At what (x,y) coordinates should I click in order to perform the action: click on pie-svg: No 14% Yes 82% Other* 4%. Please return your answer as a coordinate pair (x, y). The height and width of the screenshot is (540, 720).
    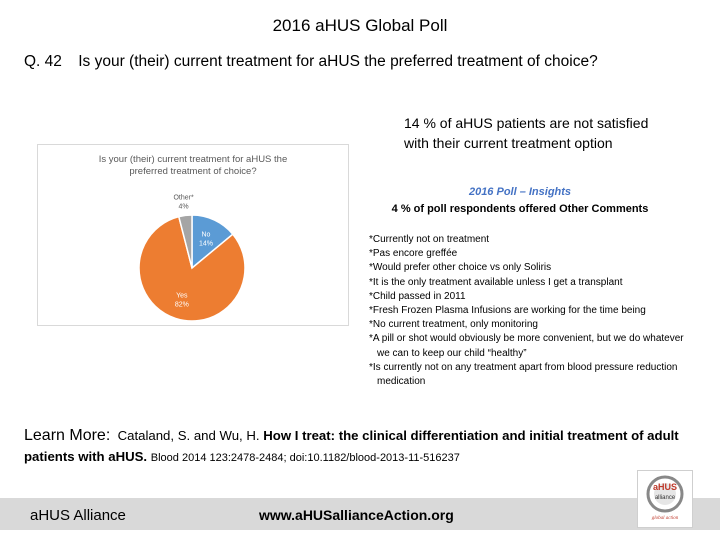
    Looking at the image, I should click on (192, 258).